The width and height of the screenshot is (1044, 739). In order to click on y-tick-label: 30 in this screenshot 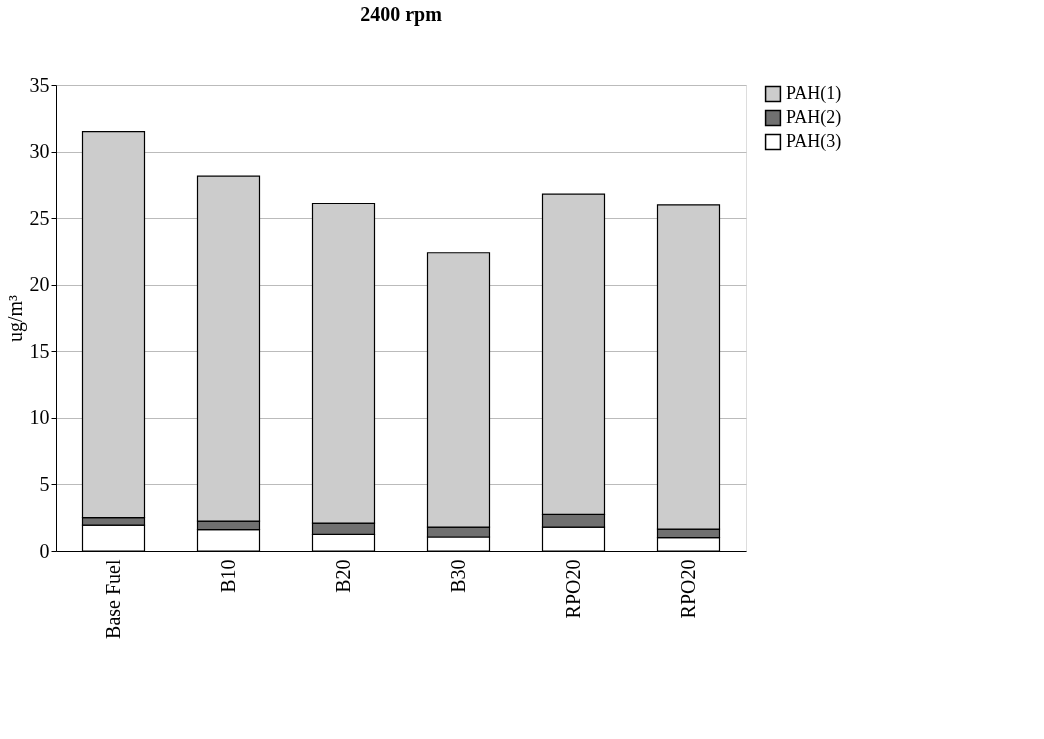, I will do `click(39, 151)`.